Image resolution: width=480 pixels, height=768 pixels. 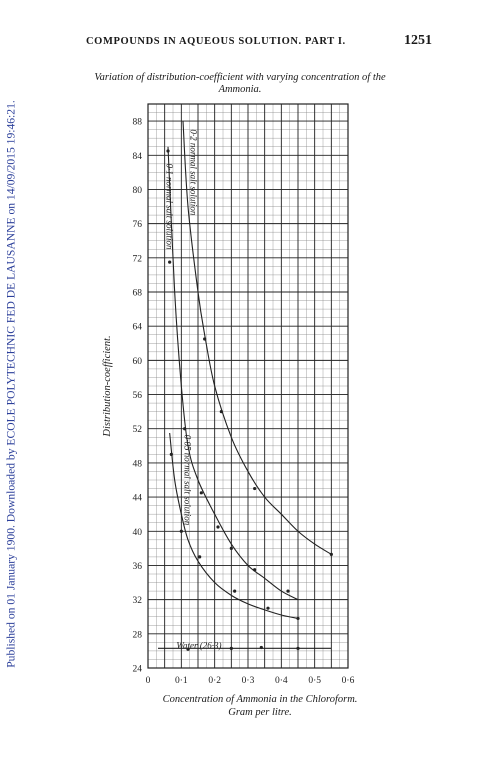 What do you see at coordinates (138, 362) in the screenshot?
I see `y-tick-label: 60` at bounding box center [138, 362].